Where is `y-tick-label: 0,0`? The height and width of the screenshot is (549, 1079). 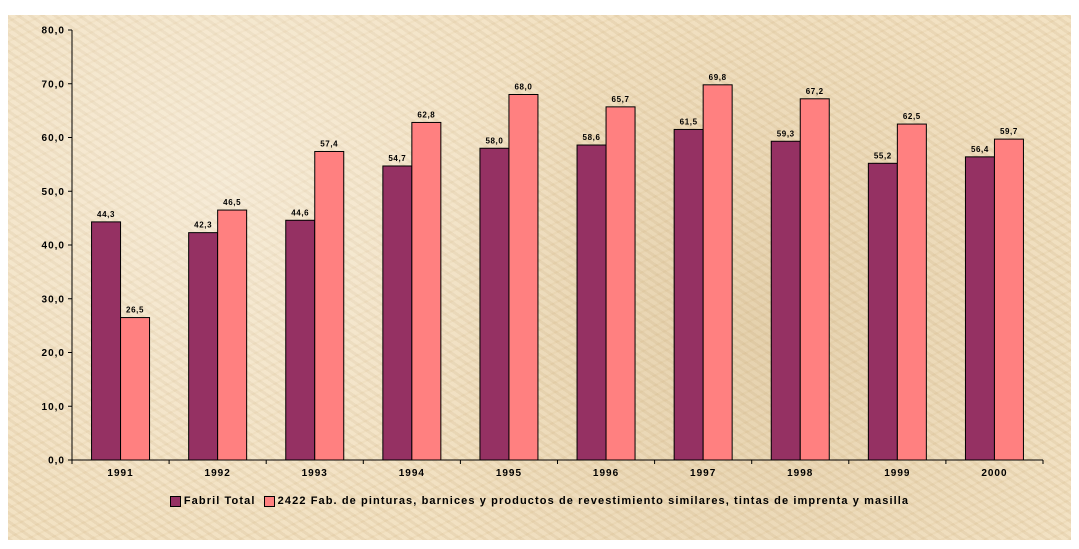
y-tick-label: 0,0 is located at coordinates (56, 461).